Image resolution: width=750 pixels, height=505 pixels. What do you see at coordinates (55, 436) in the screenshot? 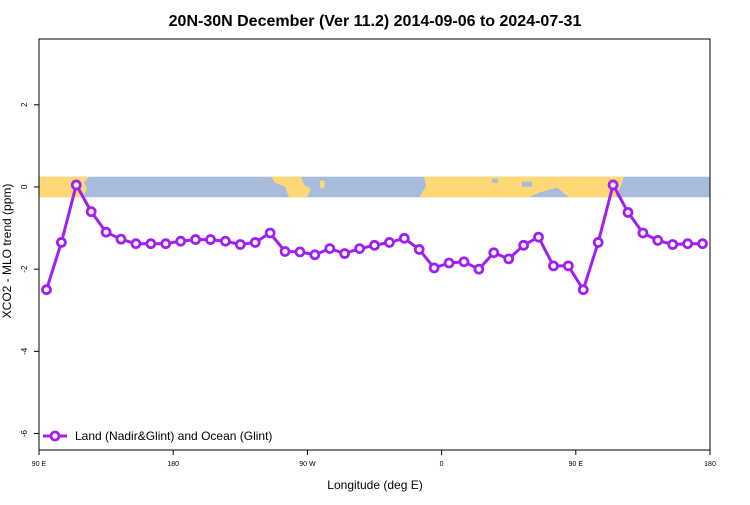
I see `legend-marker` at bounding box center [55, 436].